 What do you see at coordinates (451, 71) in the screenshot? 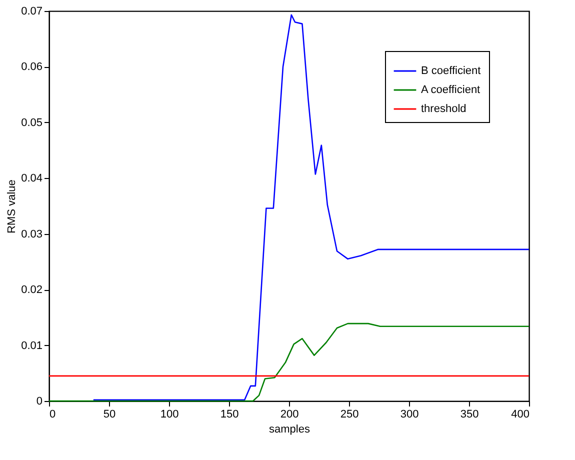
I see `legend-label: B coefficient` at bounding box center [451, 71].